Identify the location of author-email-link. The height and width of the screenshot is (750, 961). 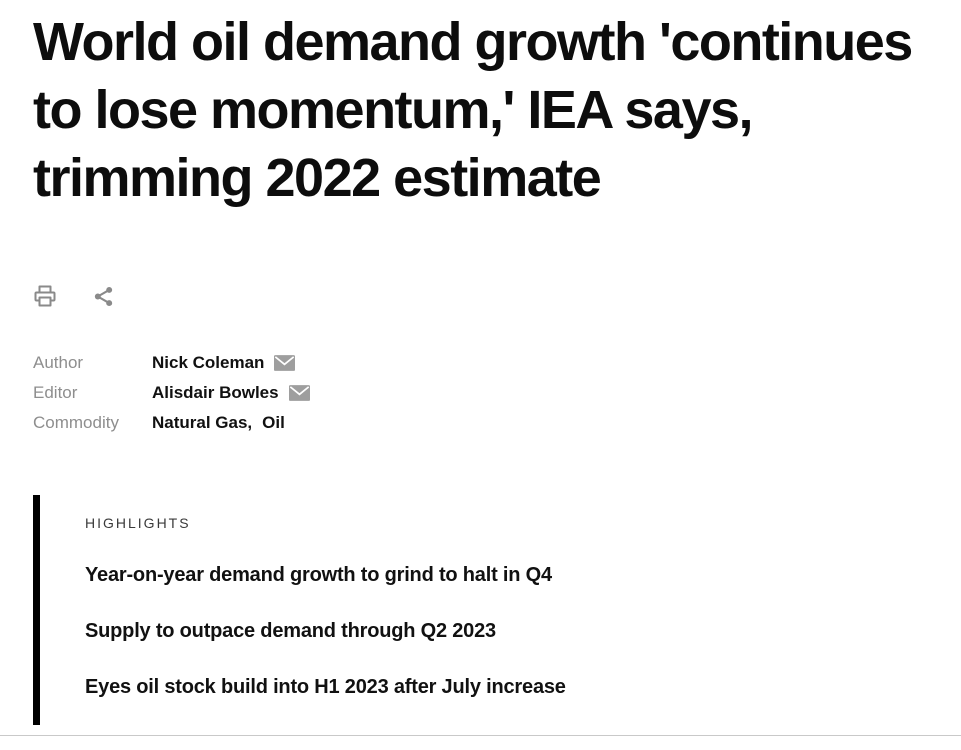
(285, 363).